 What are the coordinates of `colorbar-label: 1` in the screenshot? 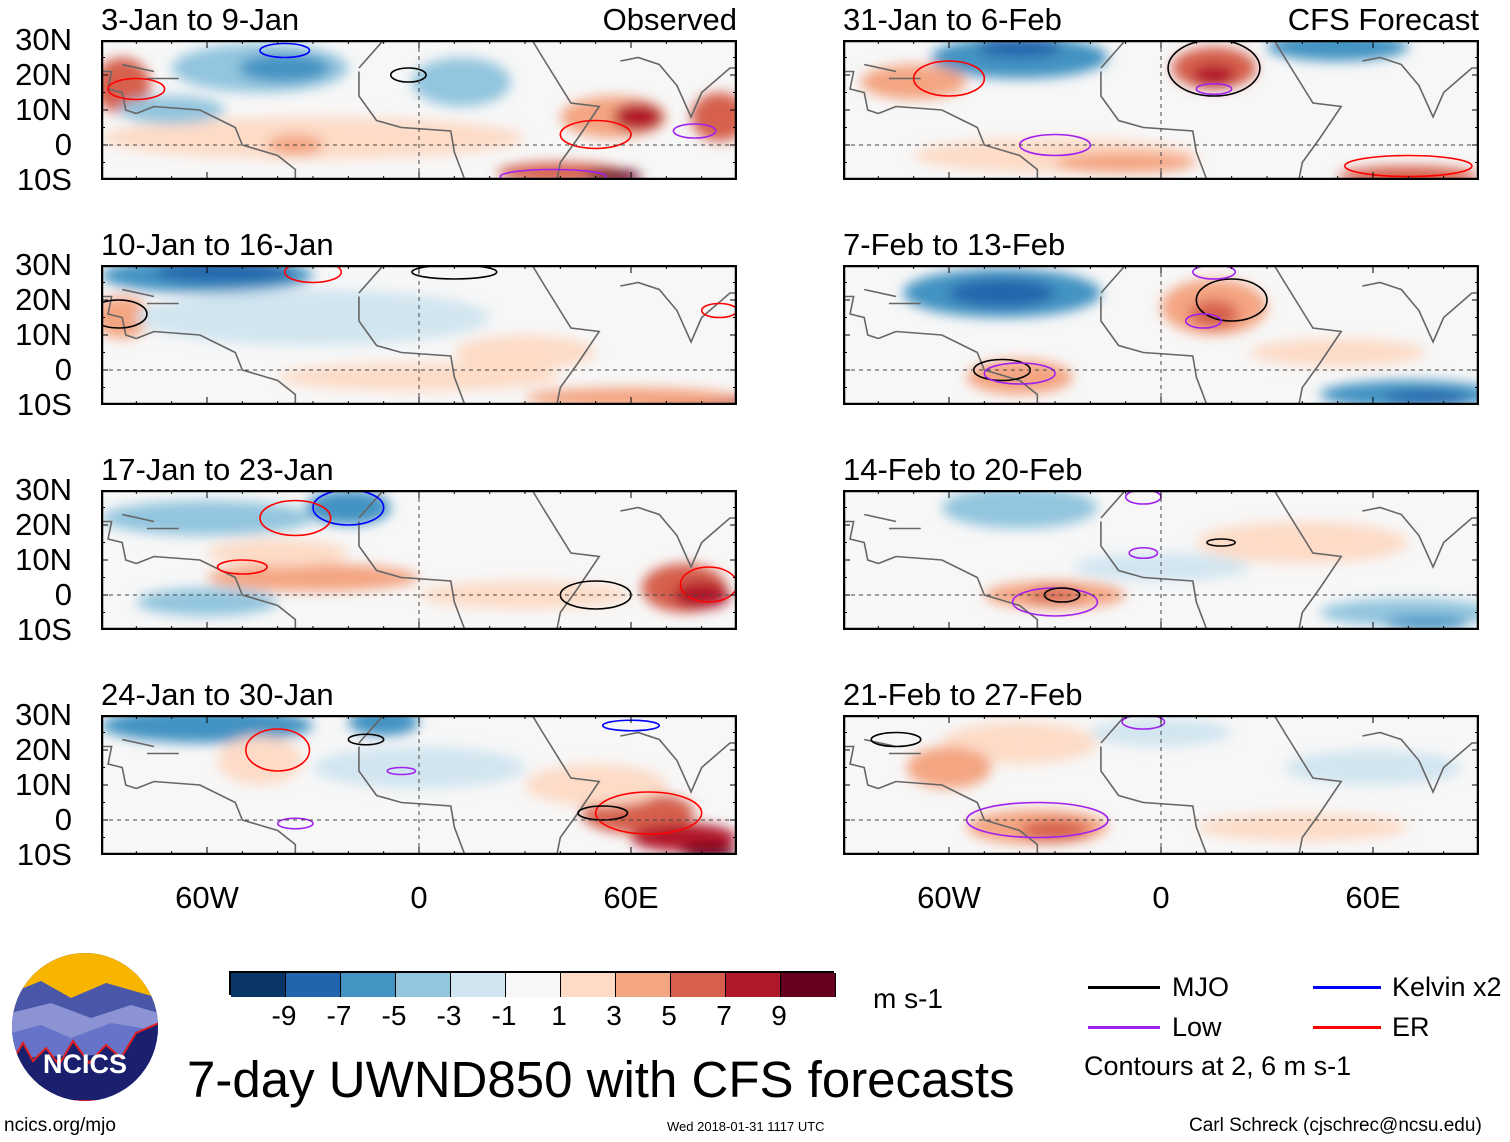 It's located at (559, 1015).